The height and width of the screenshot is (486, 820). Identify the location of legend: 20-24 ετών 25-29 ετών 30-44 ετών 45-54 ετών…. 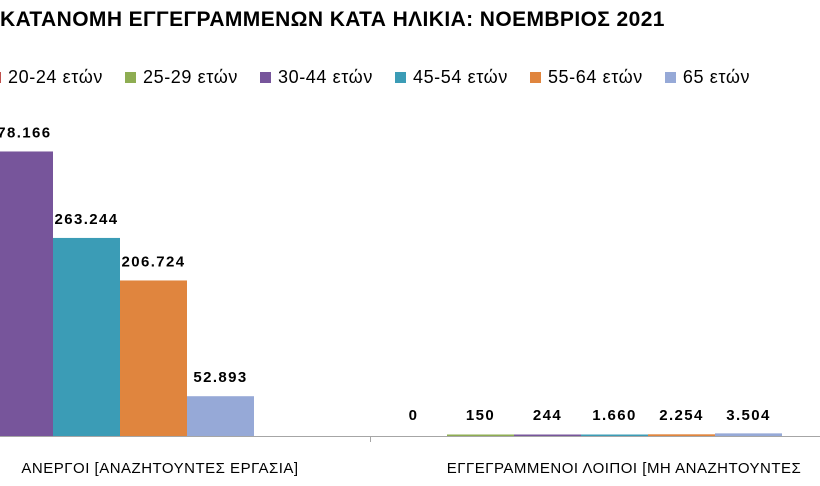
(386, 77).